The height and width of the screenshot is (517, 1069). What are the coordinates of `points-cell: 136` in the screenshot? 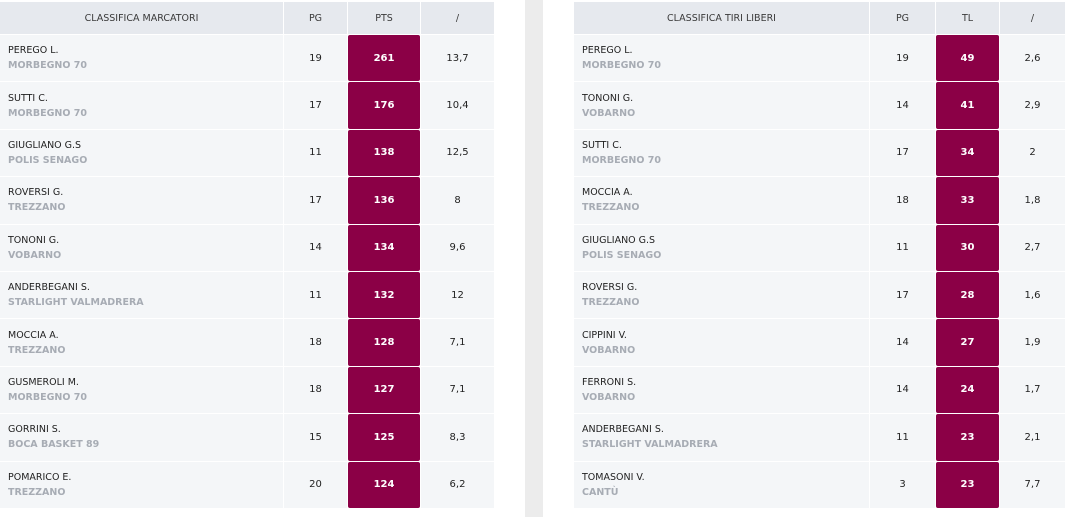 It's located at (384, 200).